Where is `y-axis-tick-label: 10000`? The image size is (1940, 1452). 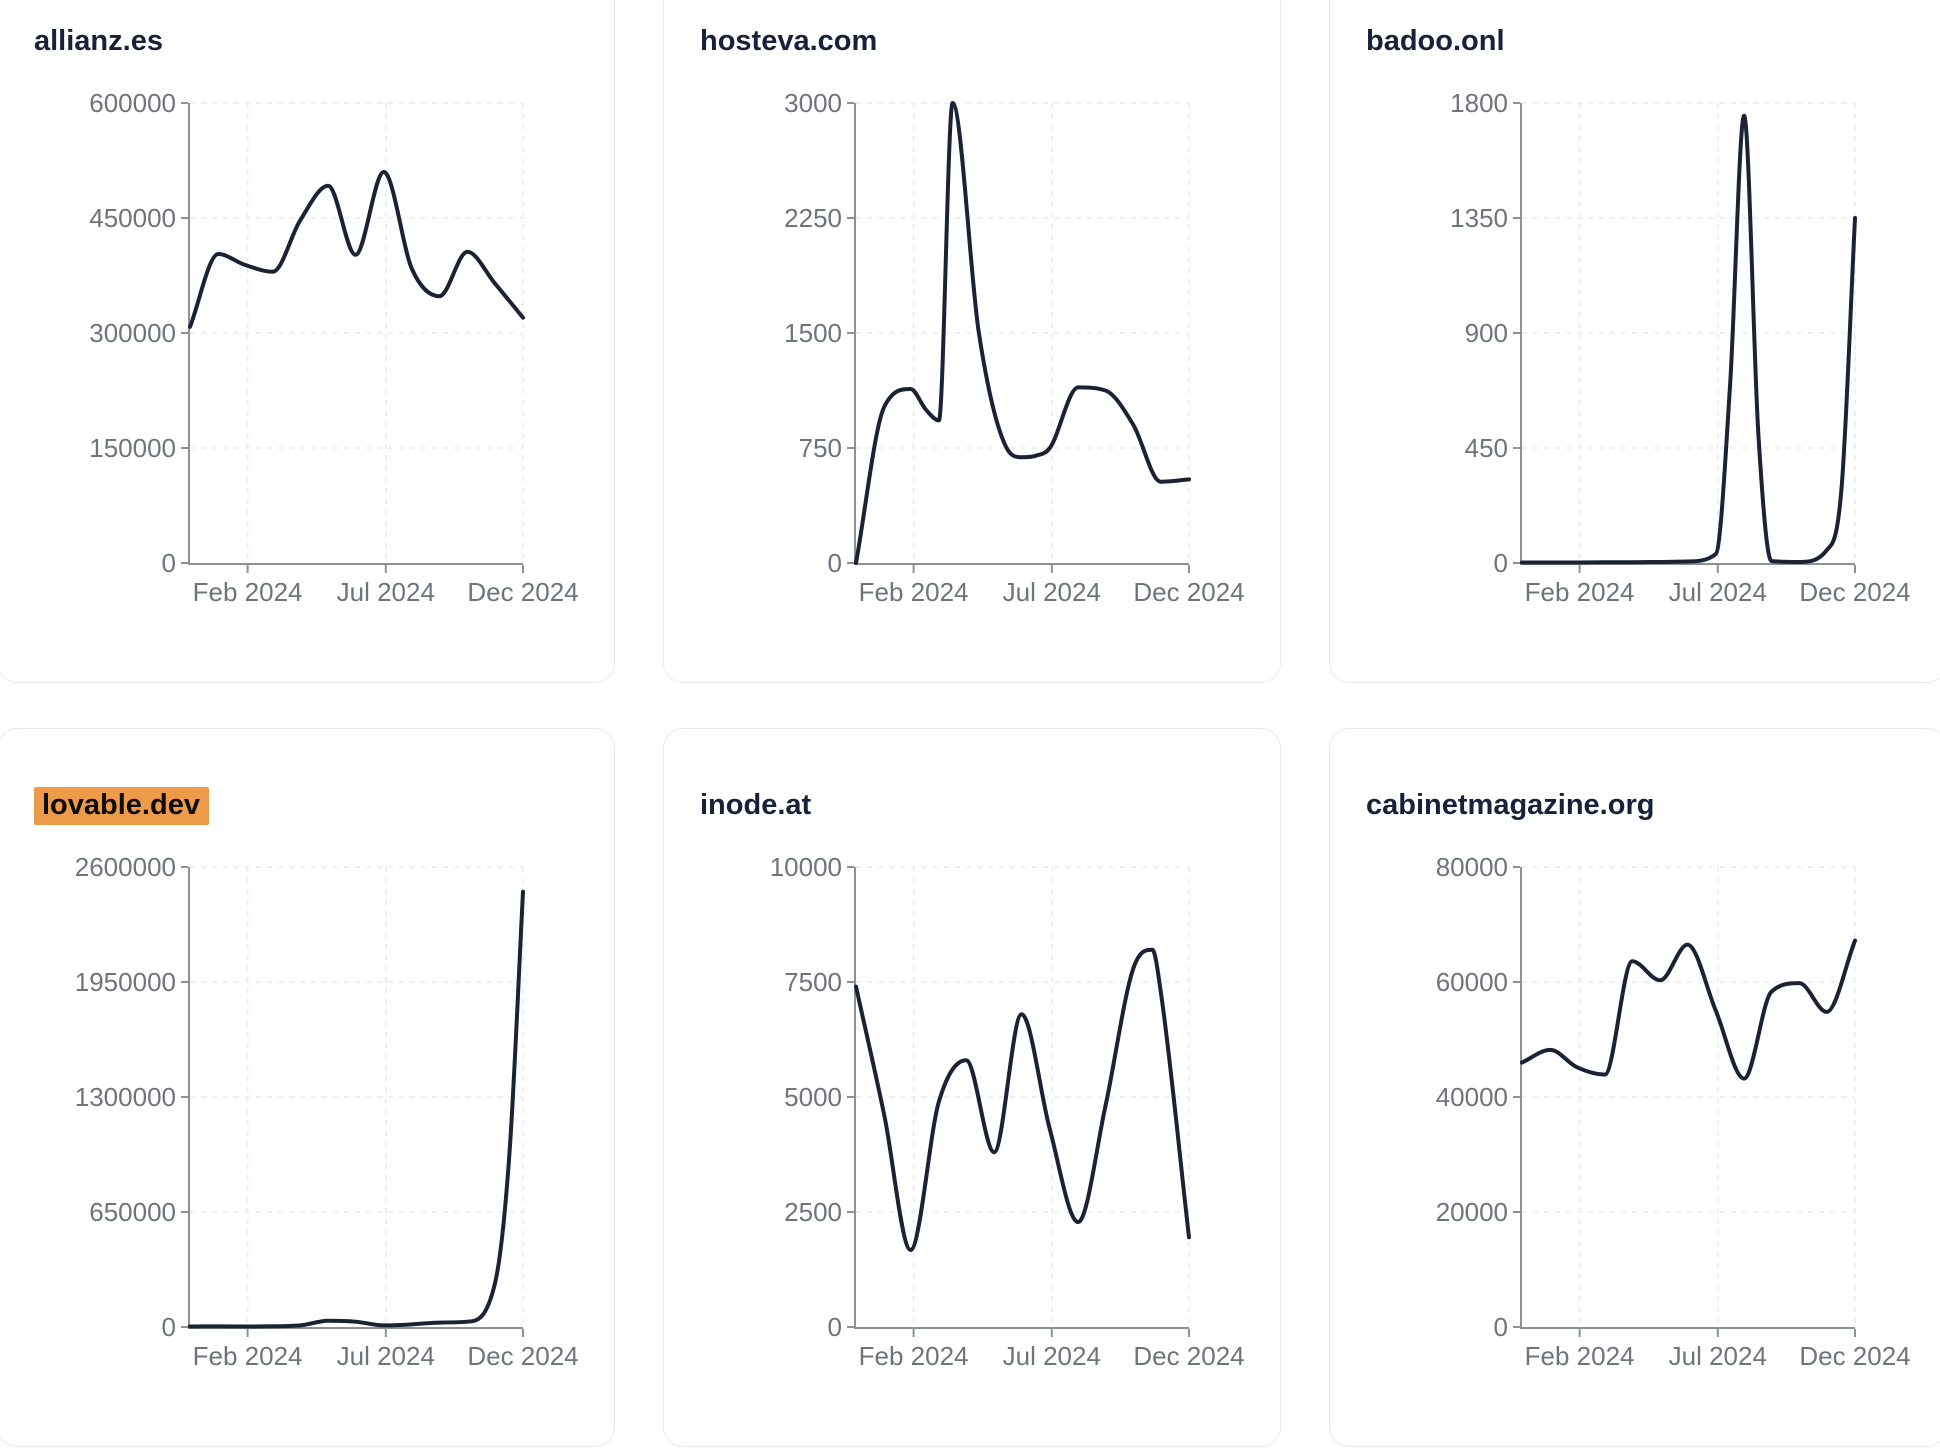
y-axis-tick-label: 10000 is located at coordinates (806, 867).